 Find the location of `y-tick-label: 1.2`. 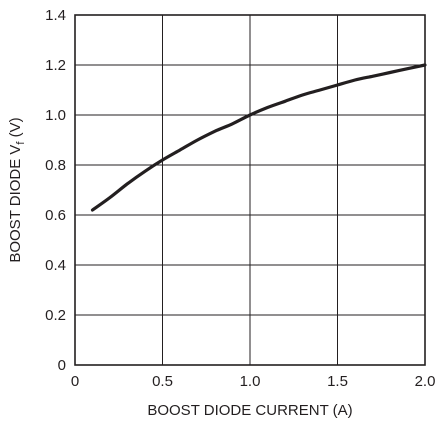

y-tick-label: 1.2 is located at coordinates (55, 65).